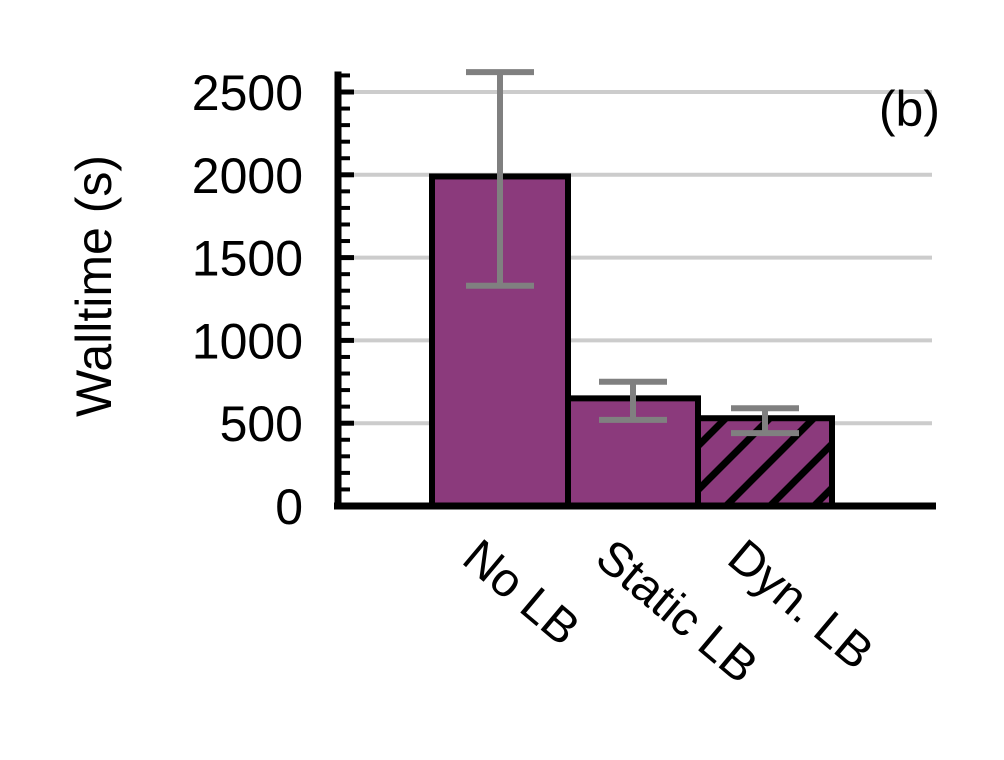 Image resolution: width=1004 pixels, height=760 pixels. Describe the element at coordinates (247, 93) in the screenshot. I see `y-tick-label-2500: 2500` at that location.